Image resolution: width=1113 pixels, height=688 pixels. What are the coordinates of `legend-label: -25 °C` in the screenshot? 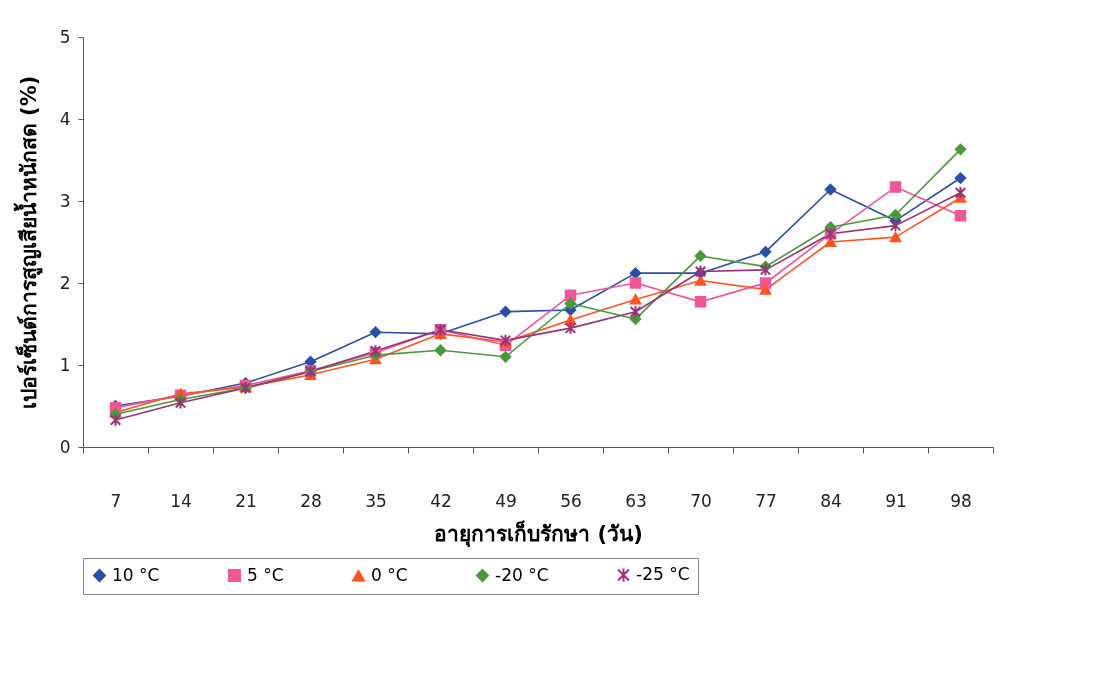 It's located at (663, 573).